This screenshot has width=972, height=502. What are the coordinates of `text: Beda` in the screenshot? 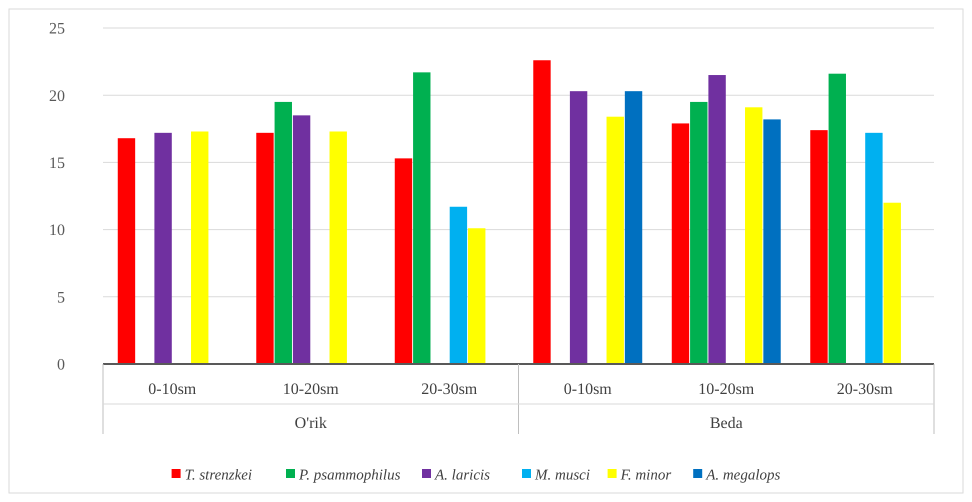 It's located at (726, 423).